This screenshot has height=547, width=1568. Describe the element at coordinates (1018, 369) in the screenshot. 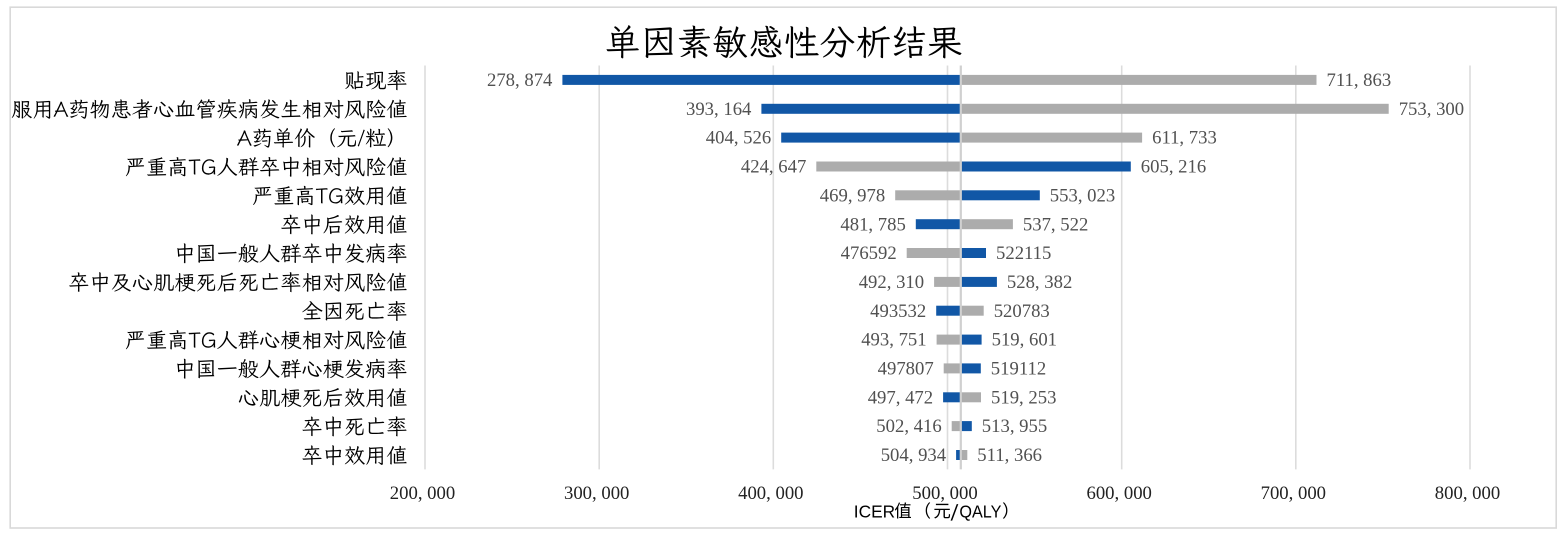

I see `svg-text: 519112` at that location.